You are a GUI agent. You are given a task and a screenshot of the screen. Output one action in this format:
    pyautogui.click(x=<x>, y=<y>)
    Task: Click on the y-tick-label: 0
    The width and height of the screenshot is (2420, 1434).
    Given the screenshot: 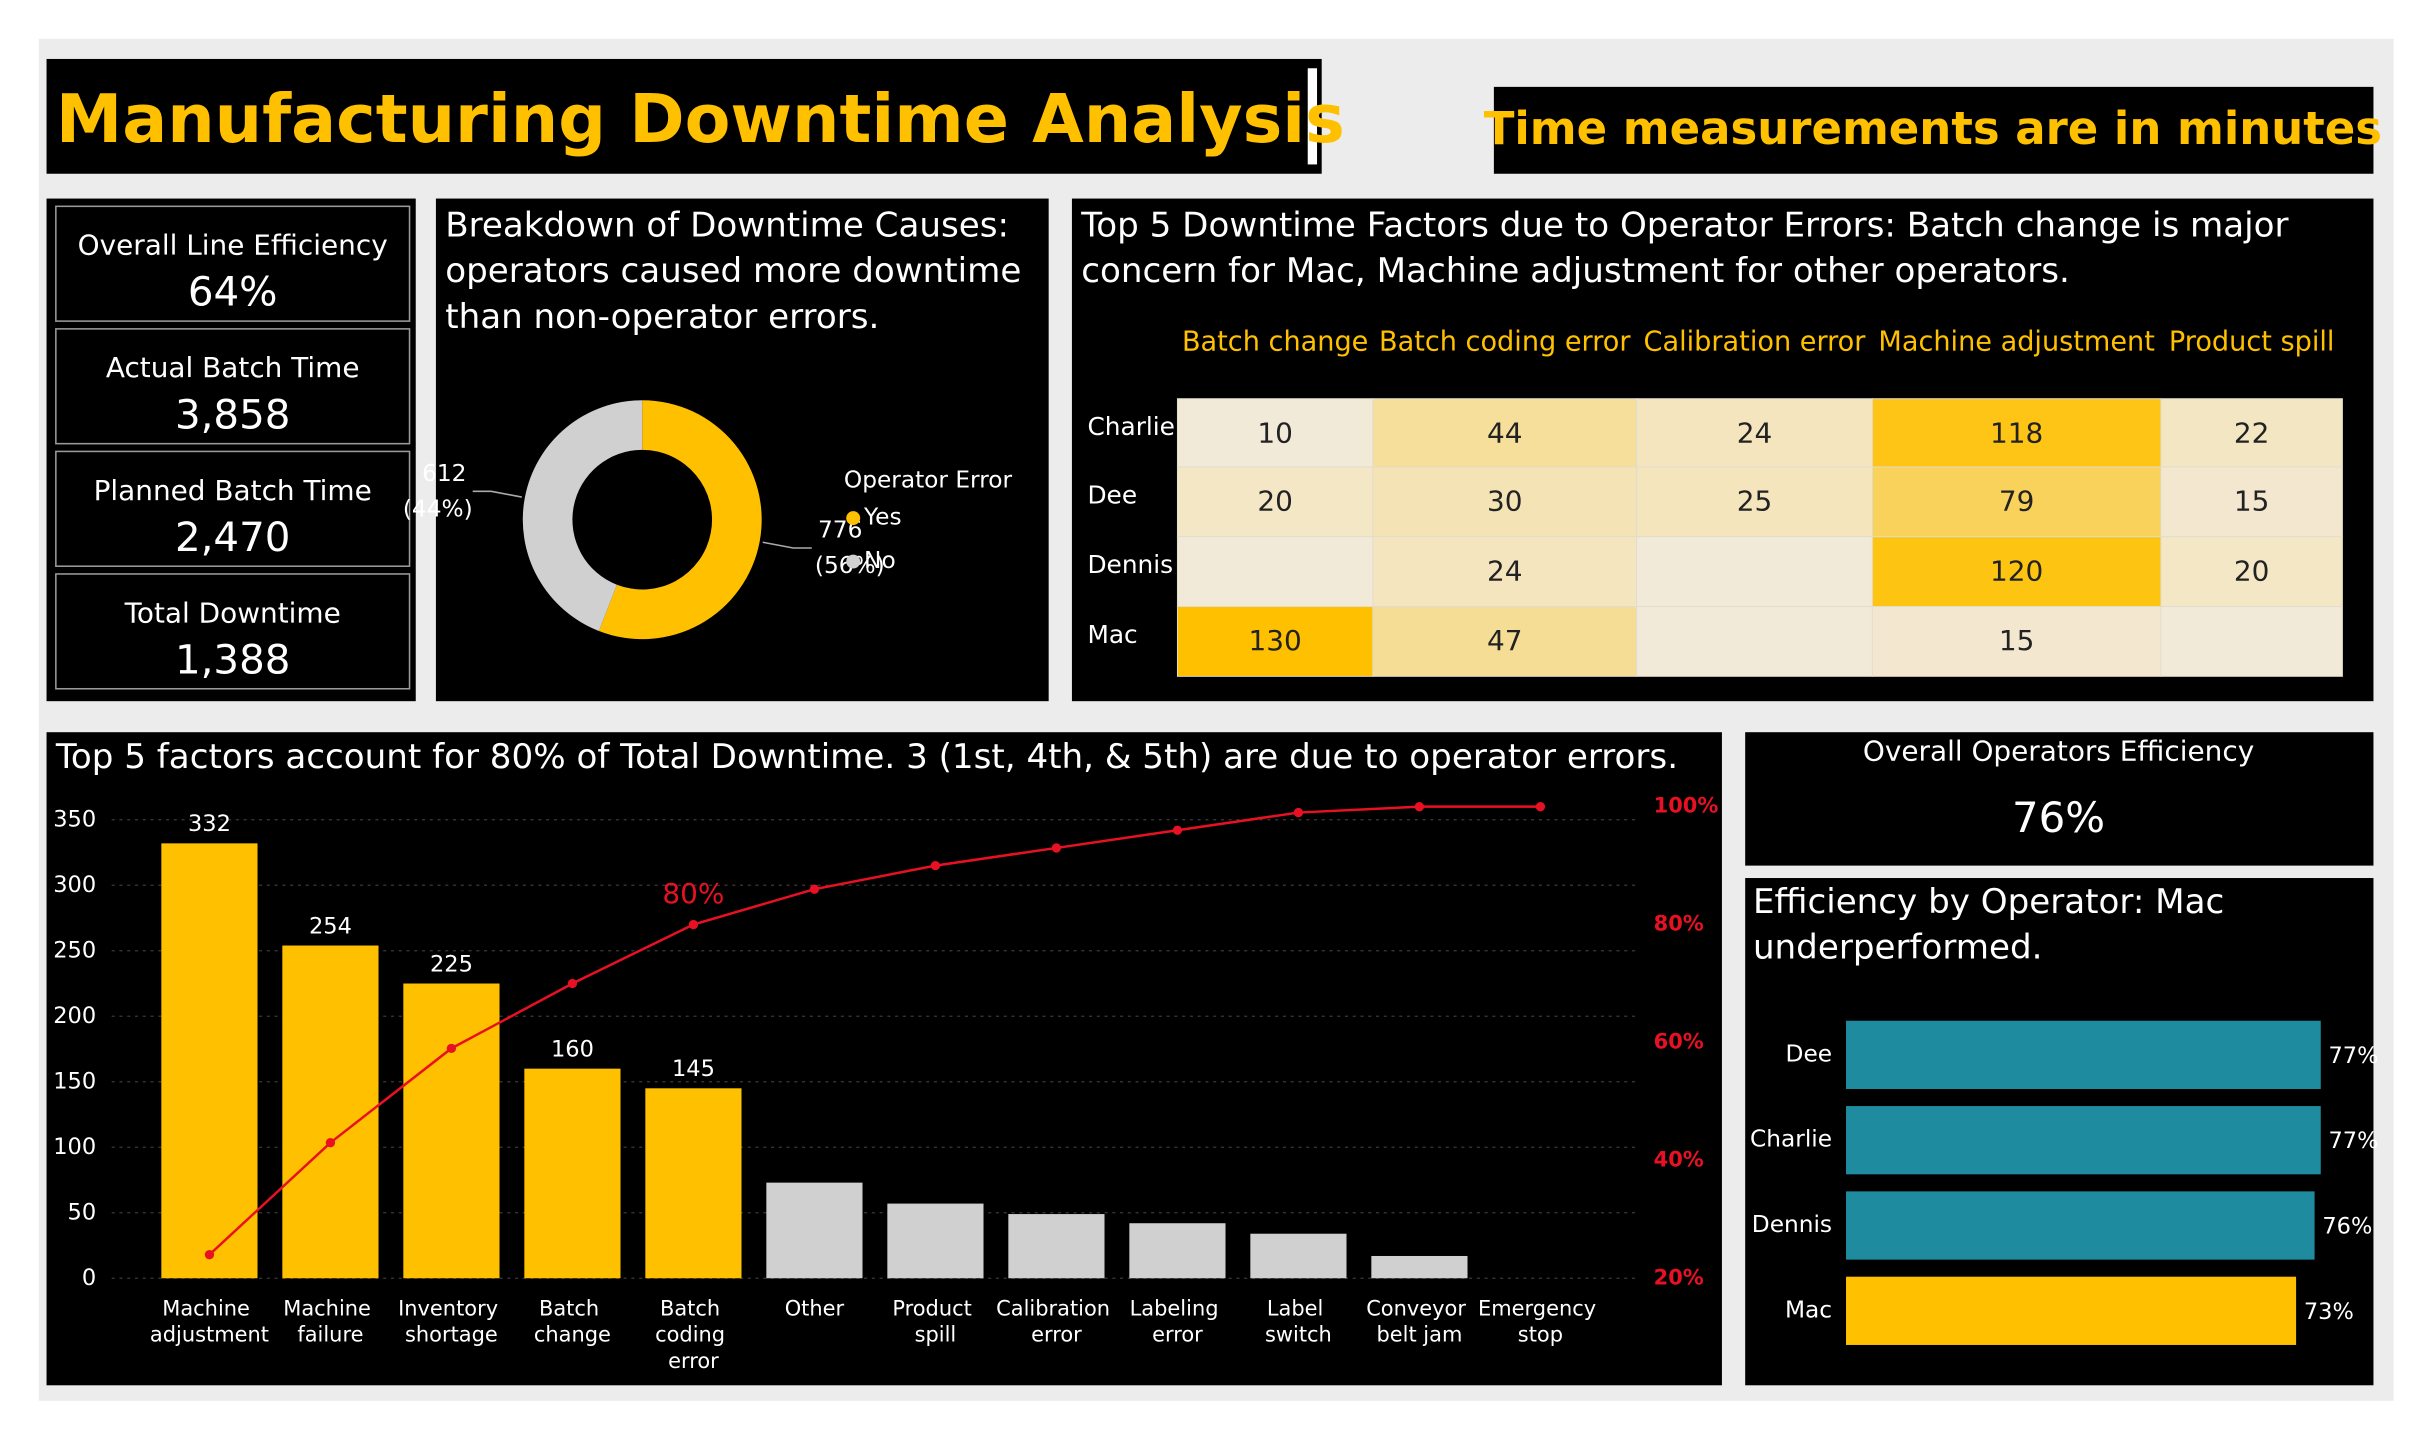 What is the action you would take?
    pyautogui.click(x=89, y=1278)
    